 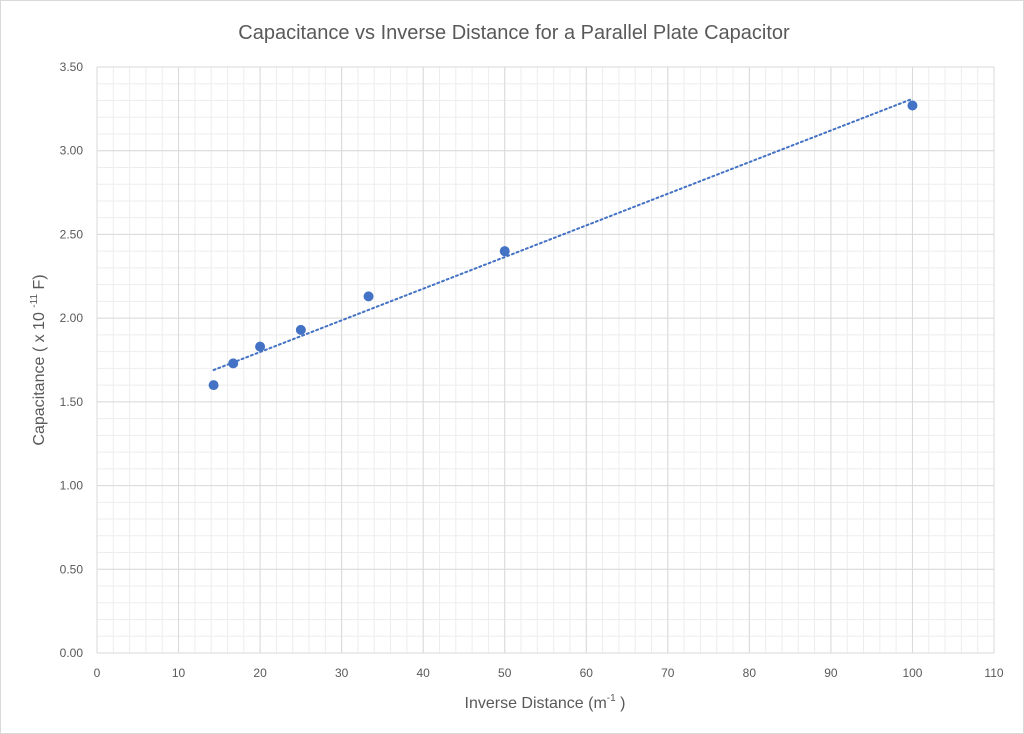 I want to click on x-axis-tick-labels: 0 10 20 30 40 50 60 70 80 90 100 110, so click(x=549, y=673).